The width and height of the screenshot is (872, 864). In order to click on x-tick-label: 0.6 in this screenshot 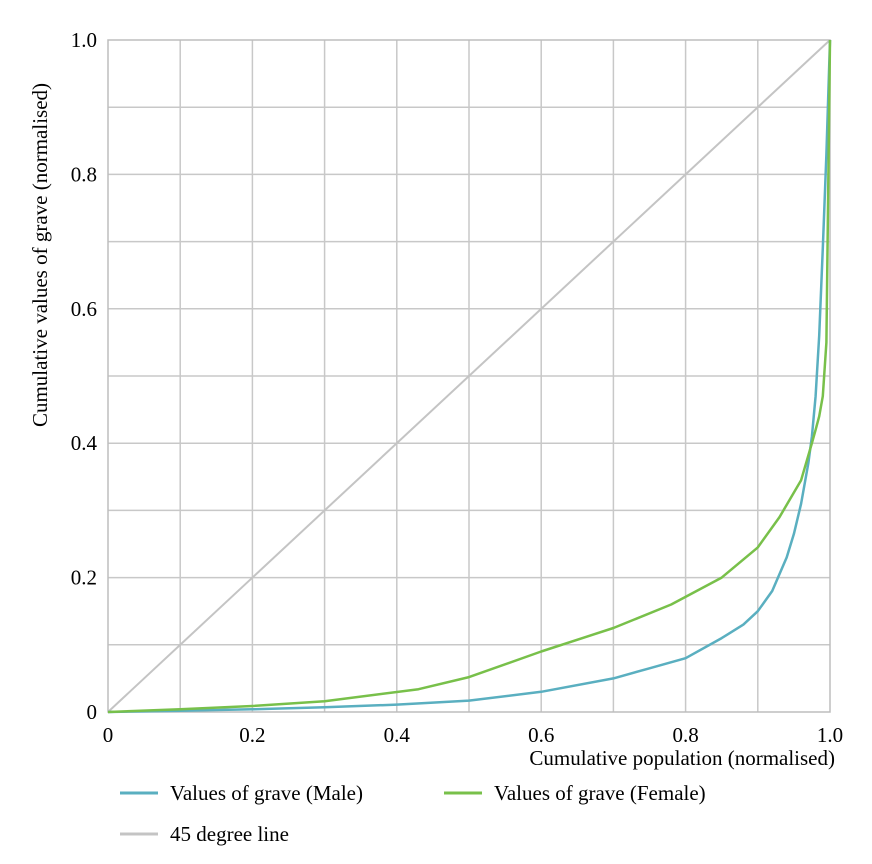, I will do `click(541, 735)`.